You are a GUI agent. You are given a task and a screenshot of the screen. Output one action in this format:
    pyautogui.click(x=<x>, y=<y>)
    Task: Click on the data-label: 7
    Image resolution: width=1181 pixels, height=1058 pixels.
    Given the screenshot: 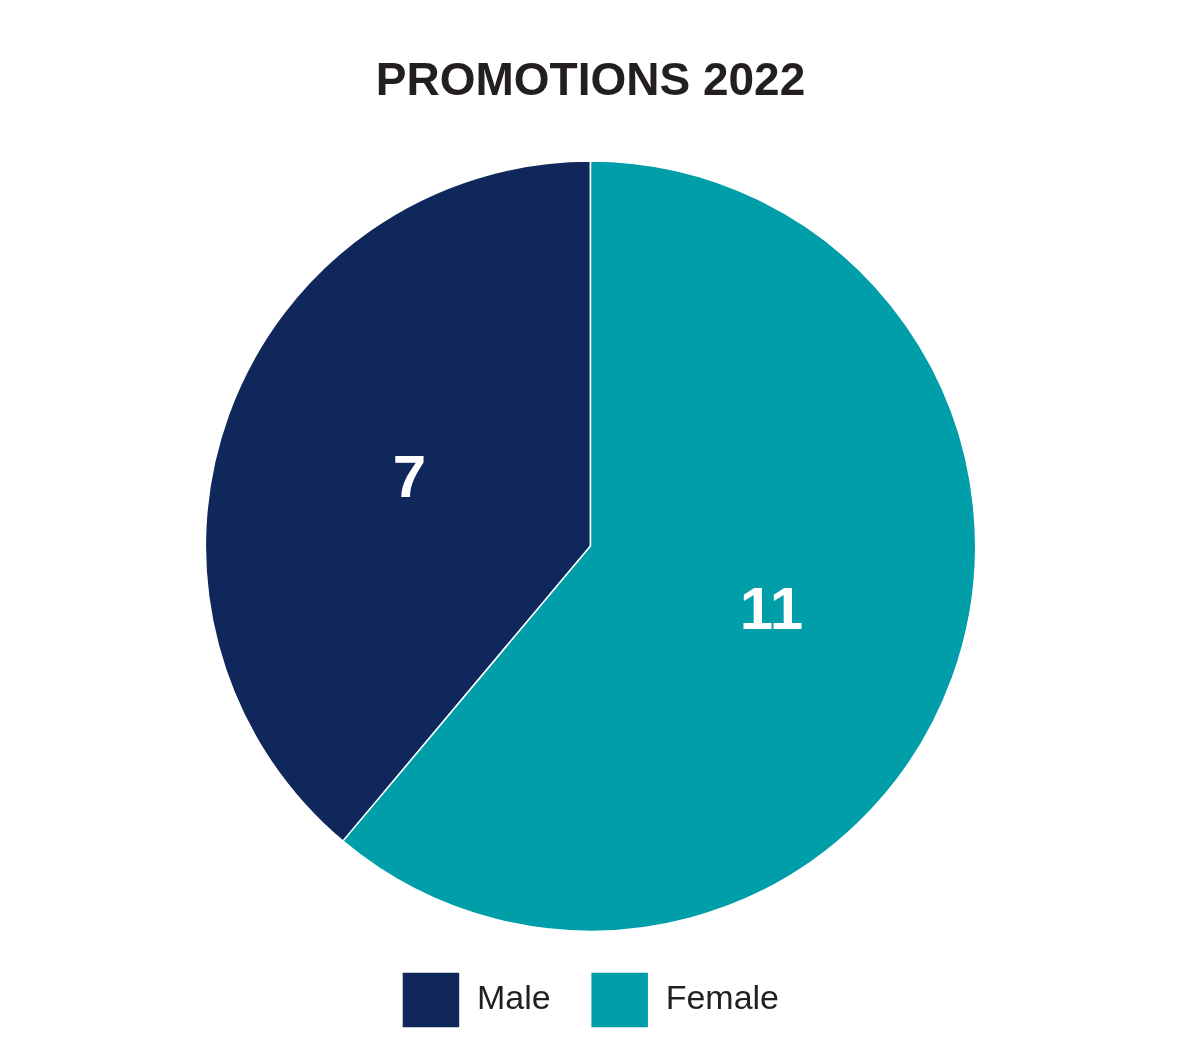 What is the action you would take?
    pyautogui.click(x=409, y=476)
    